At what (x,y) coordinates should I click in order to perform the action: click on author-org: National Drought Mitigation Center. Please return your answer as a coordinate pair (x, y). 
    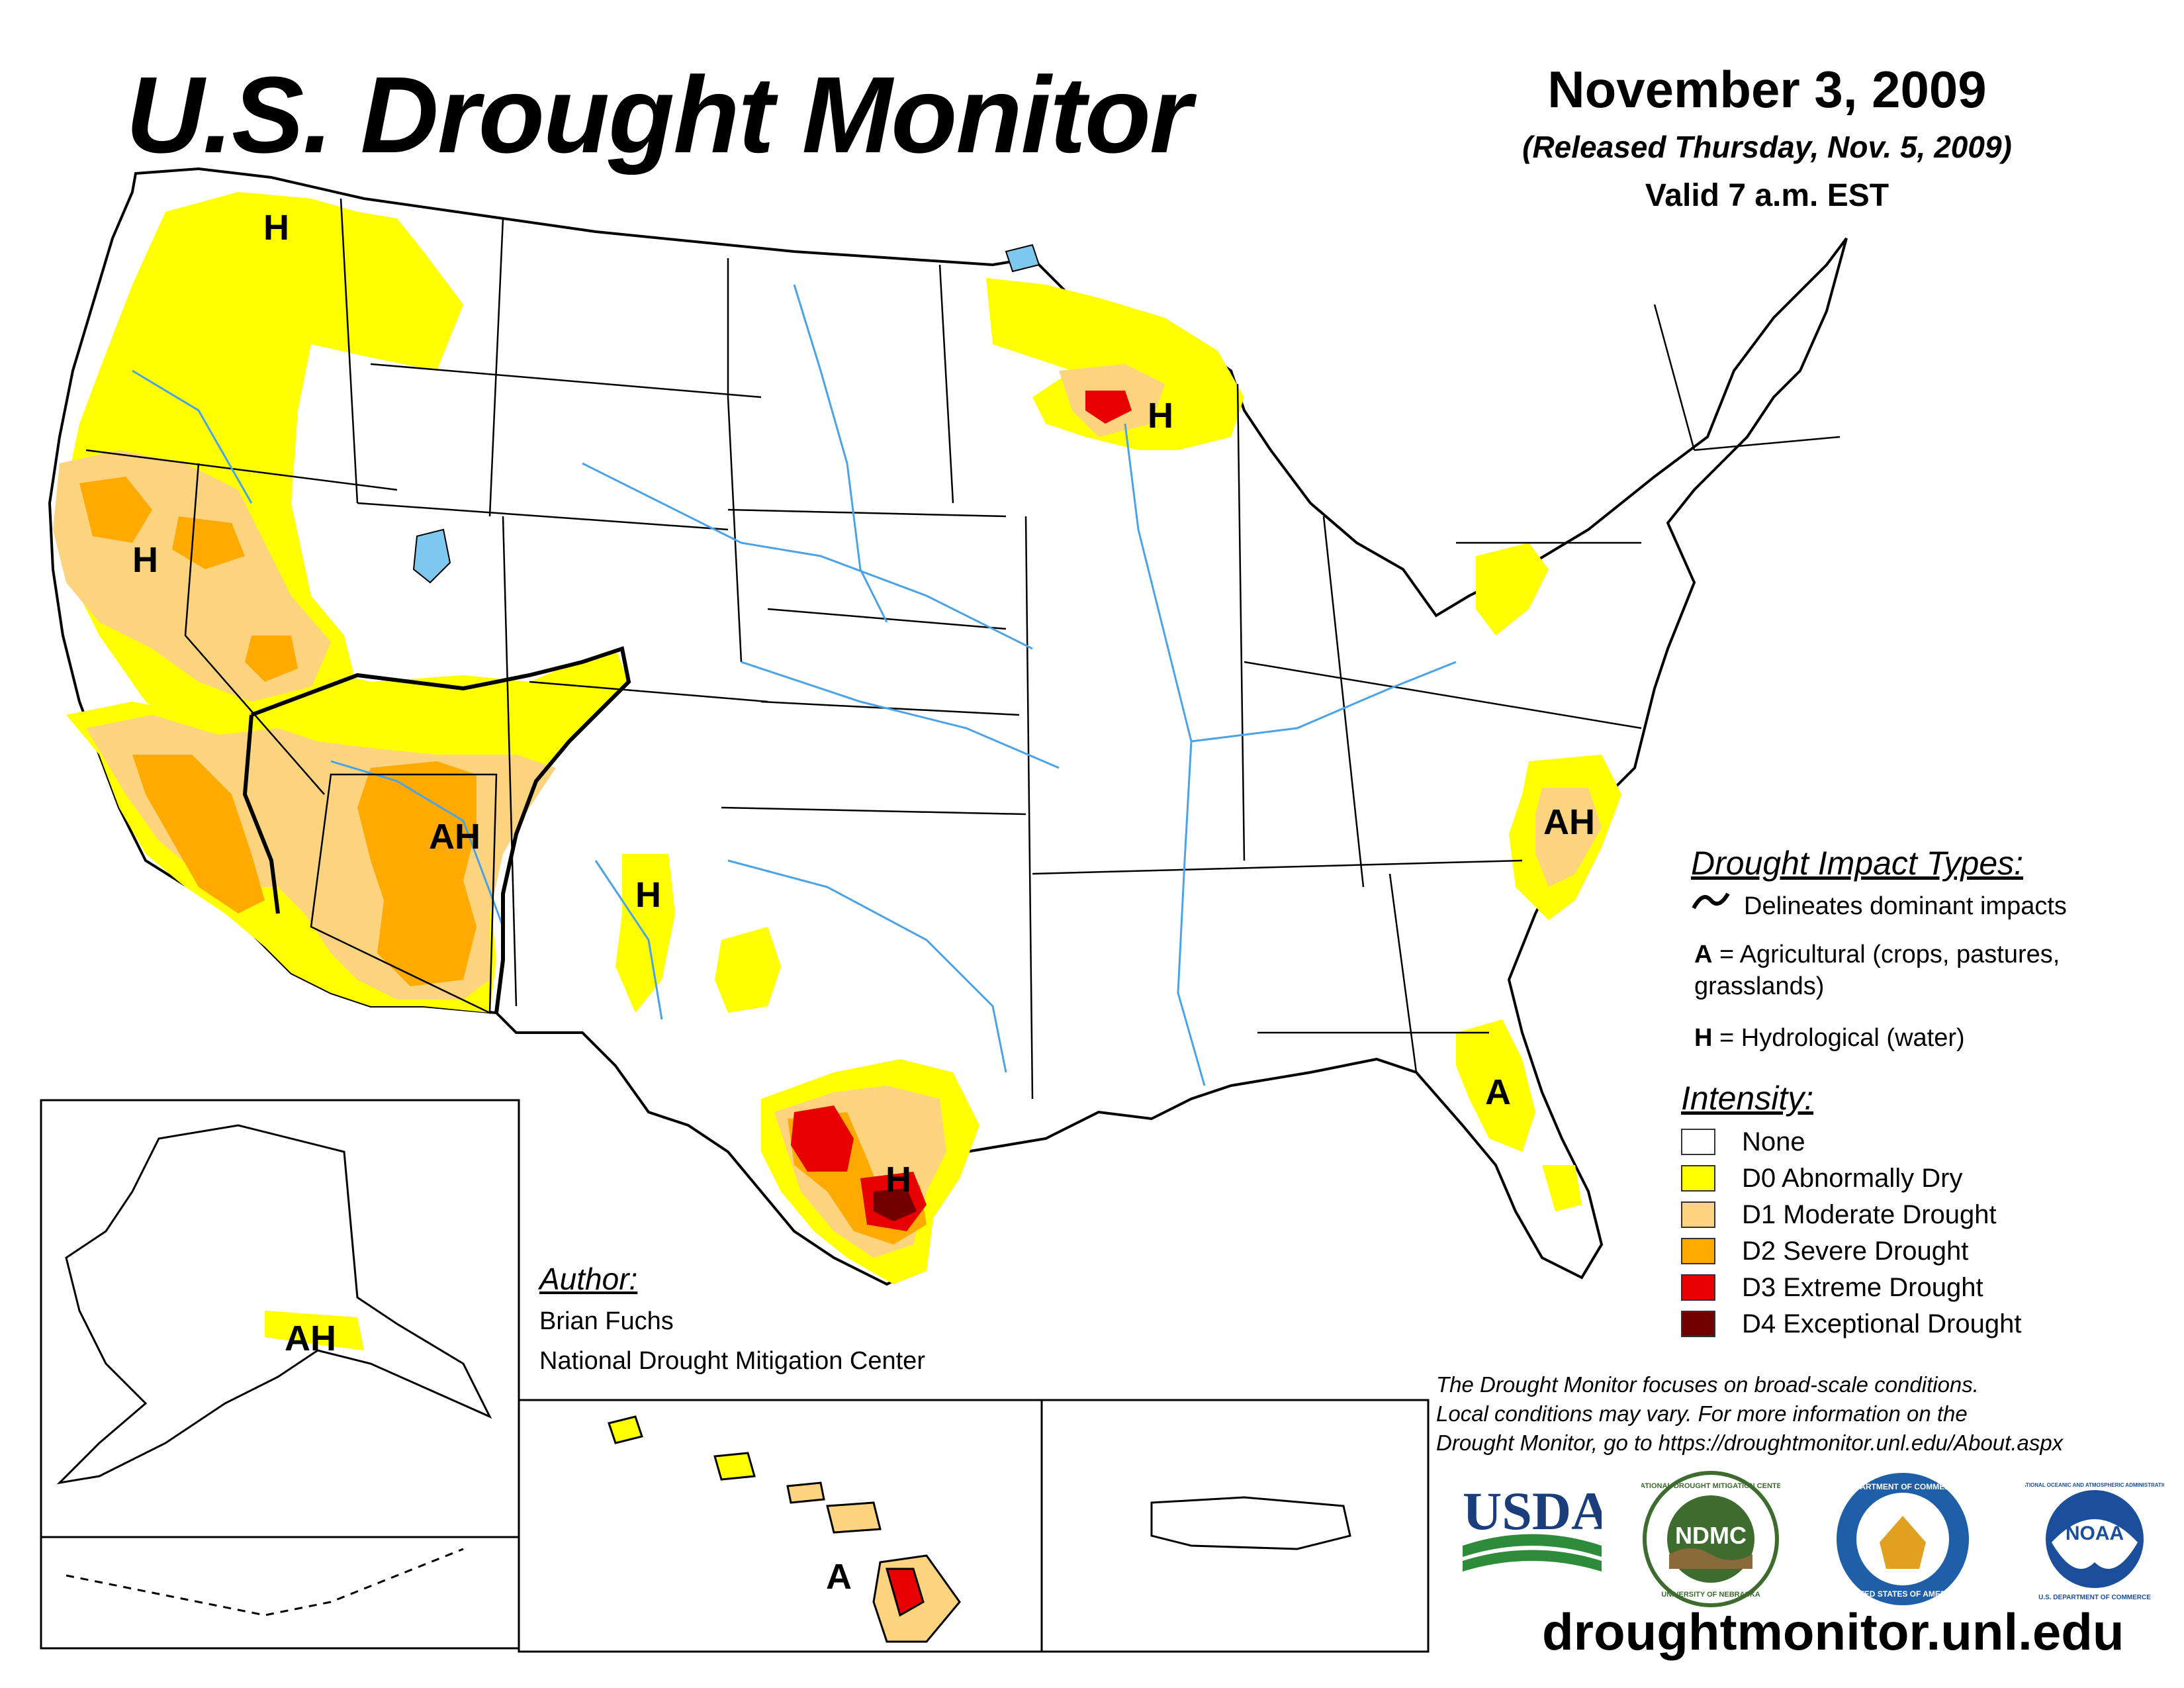
    Looking at the image, I should click on (732, 1361).